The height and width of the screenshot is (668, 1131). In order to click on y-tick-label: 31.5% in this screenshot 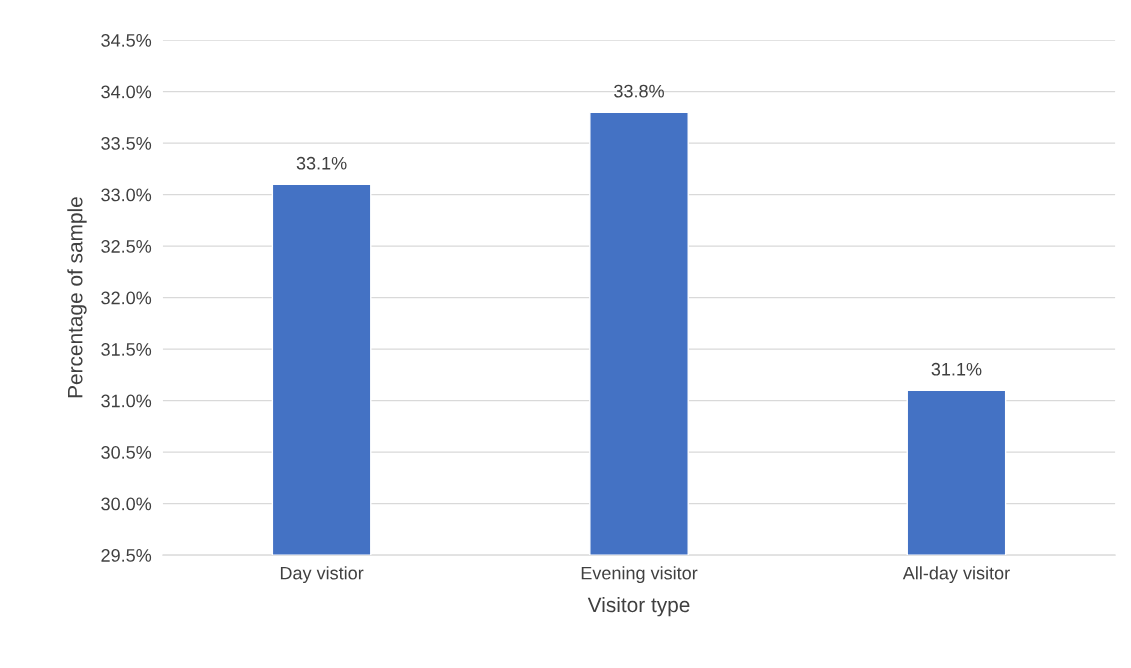, I will do `click(126, 349)`.